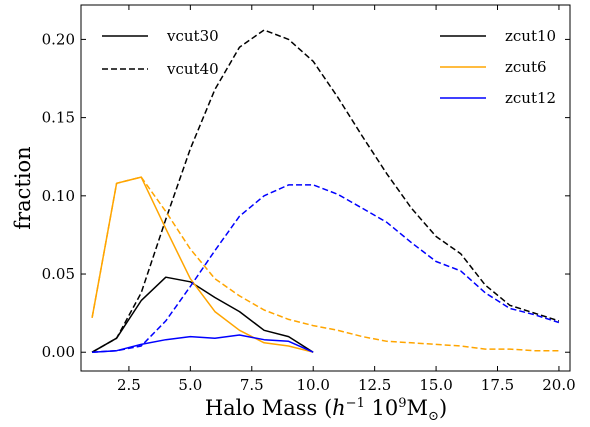 The image size is (590, 427). What do you see at coordinates (202, 314) in the screenshot?
I see `series-line-zcut10-vcut30` at bounding box center [202, 314].